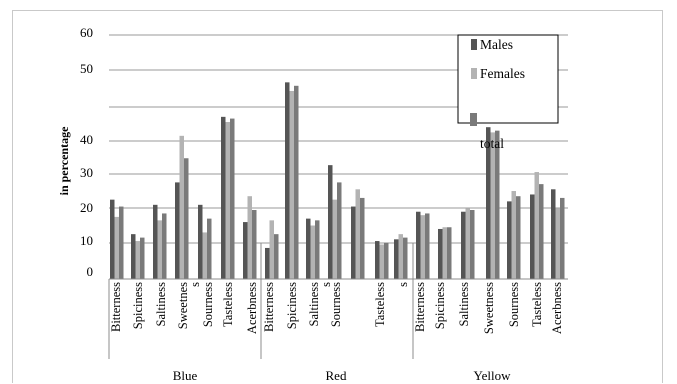 Image resolution: width=677 pixels, height=384 pixels. I want to click on category-label: Sweetnes, so click(183, 305).